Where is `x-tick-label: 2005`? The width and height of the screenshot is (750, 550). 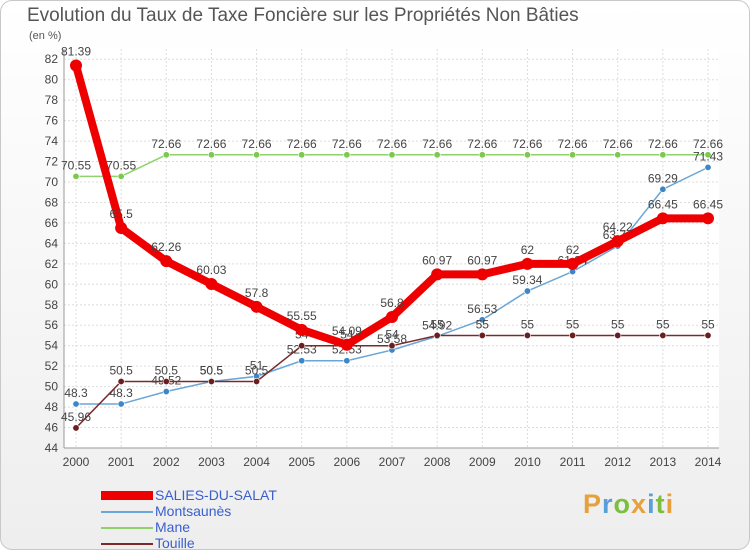 x-tick-label: 2005 is located at coordinates (301, 462).